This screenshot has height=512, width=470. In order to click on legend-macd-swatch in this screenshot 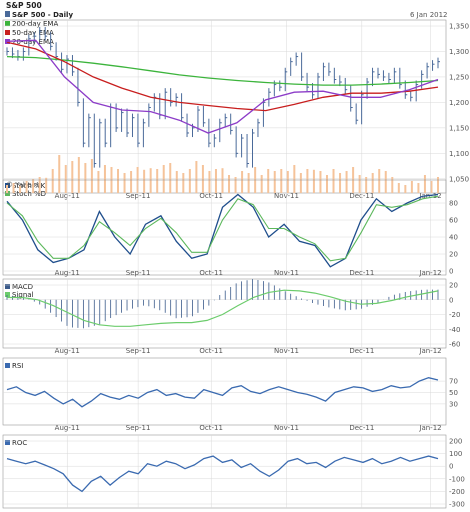, I will do `click(7, 286)`.